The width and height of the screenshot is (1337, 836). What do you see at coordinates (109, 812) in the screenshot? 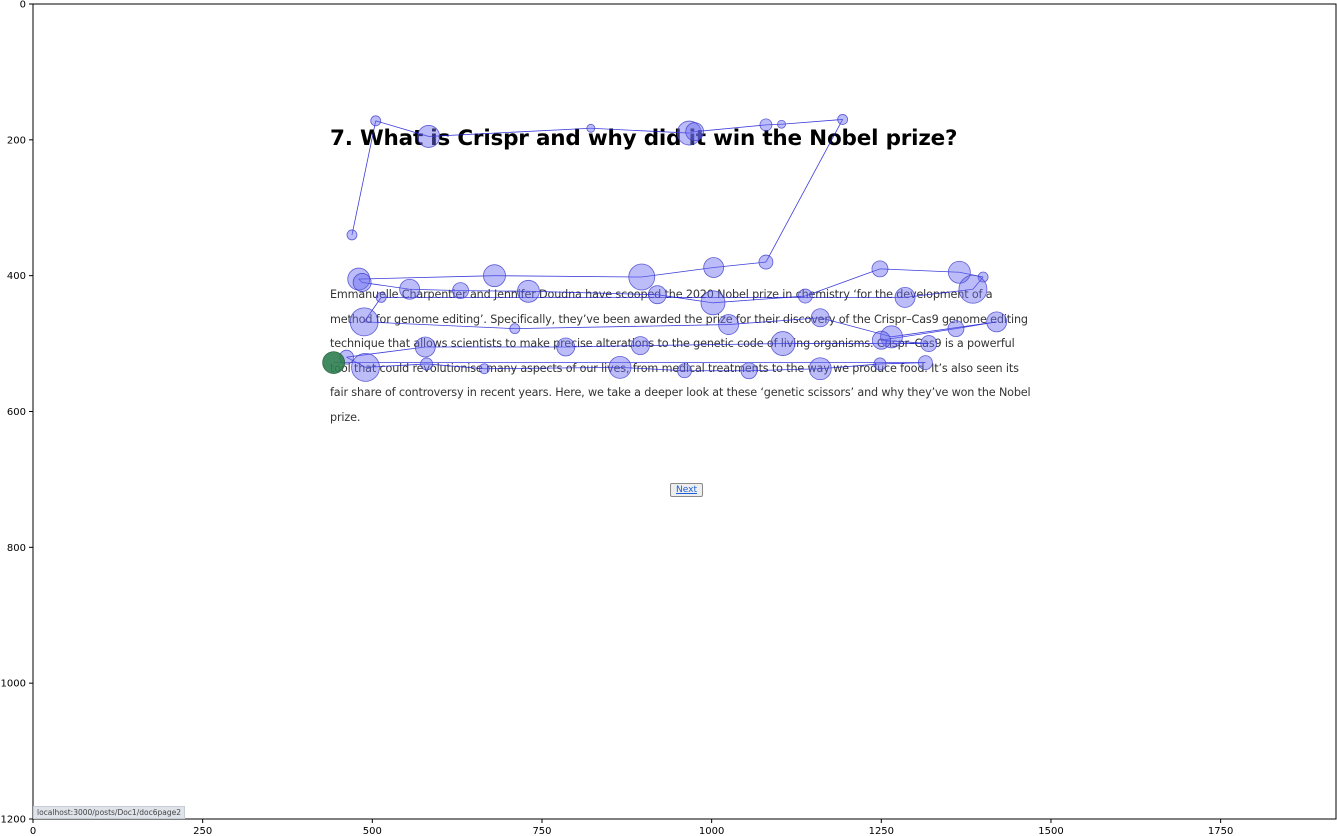
I see `status-url: localhost:3000/posts/Doc1/doc6page2` at bounding box center [109, 812].